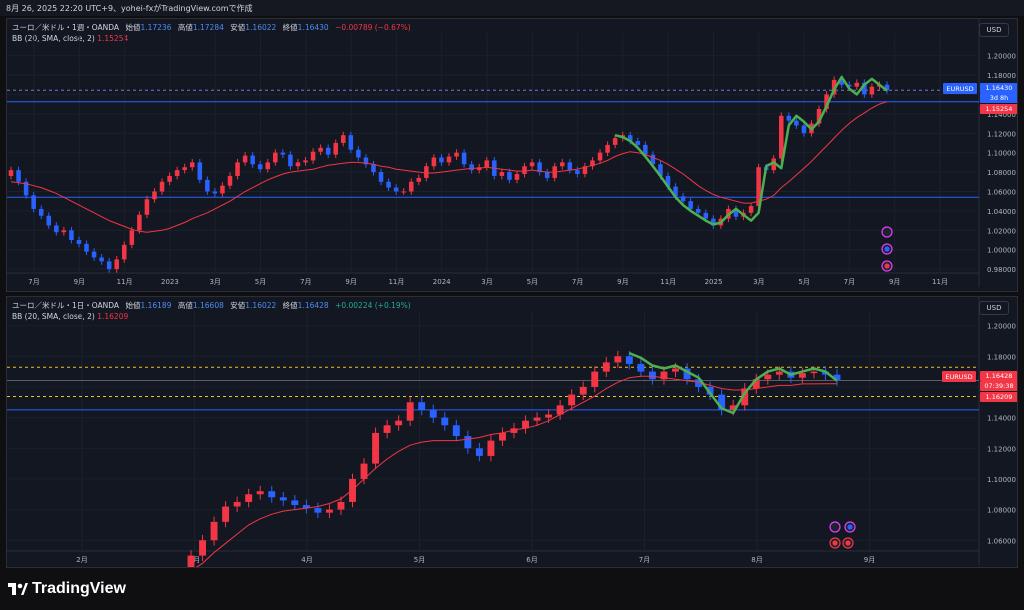  I want to click on price-tick-label: 1.00000, so click(1001, 251).